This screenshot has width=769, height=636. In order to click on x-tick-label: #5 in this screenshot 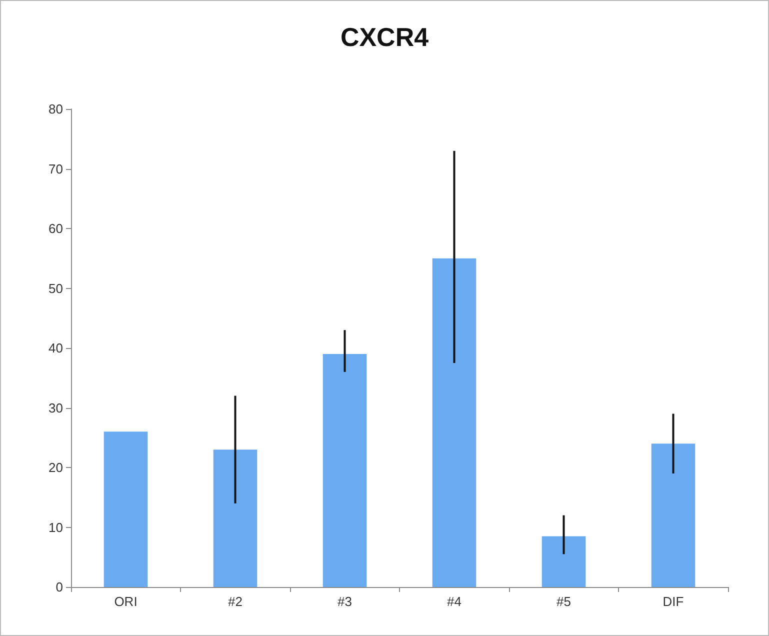, I will do `click(563, 601)`.